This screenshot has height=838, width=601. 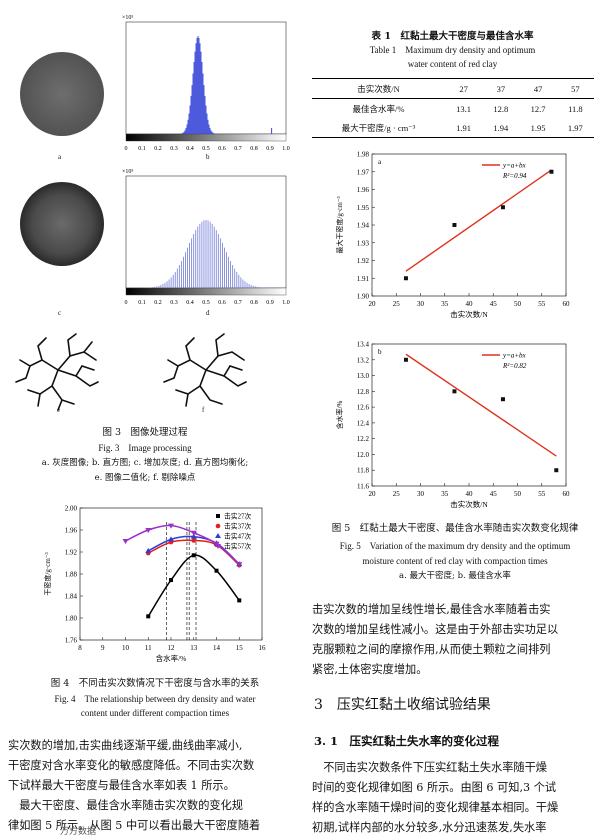 I want to click on legend-r2: R²=0.82, so click(x=514, y=366).